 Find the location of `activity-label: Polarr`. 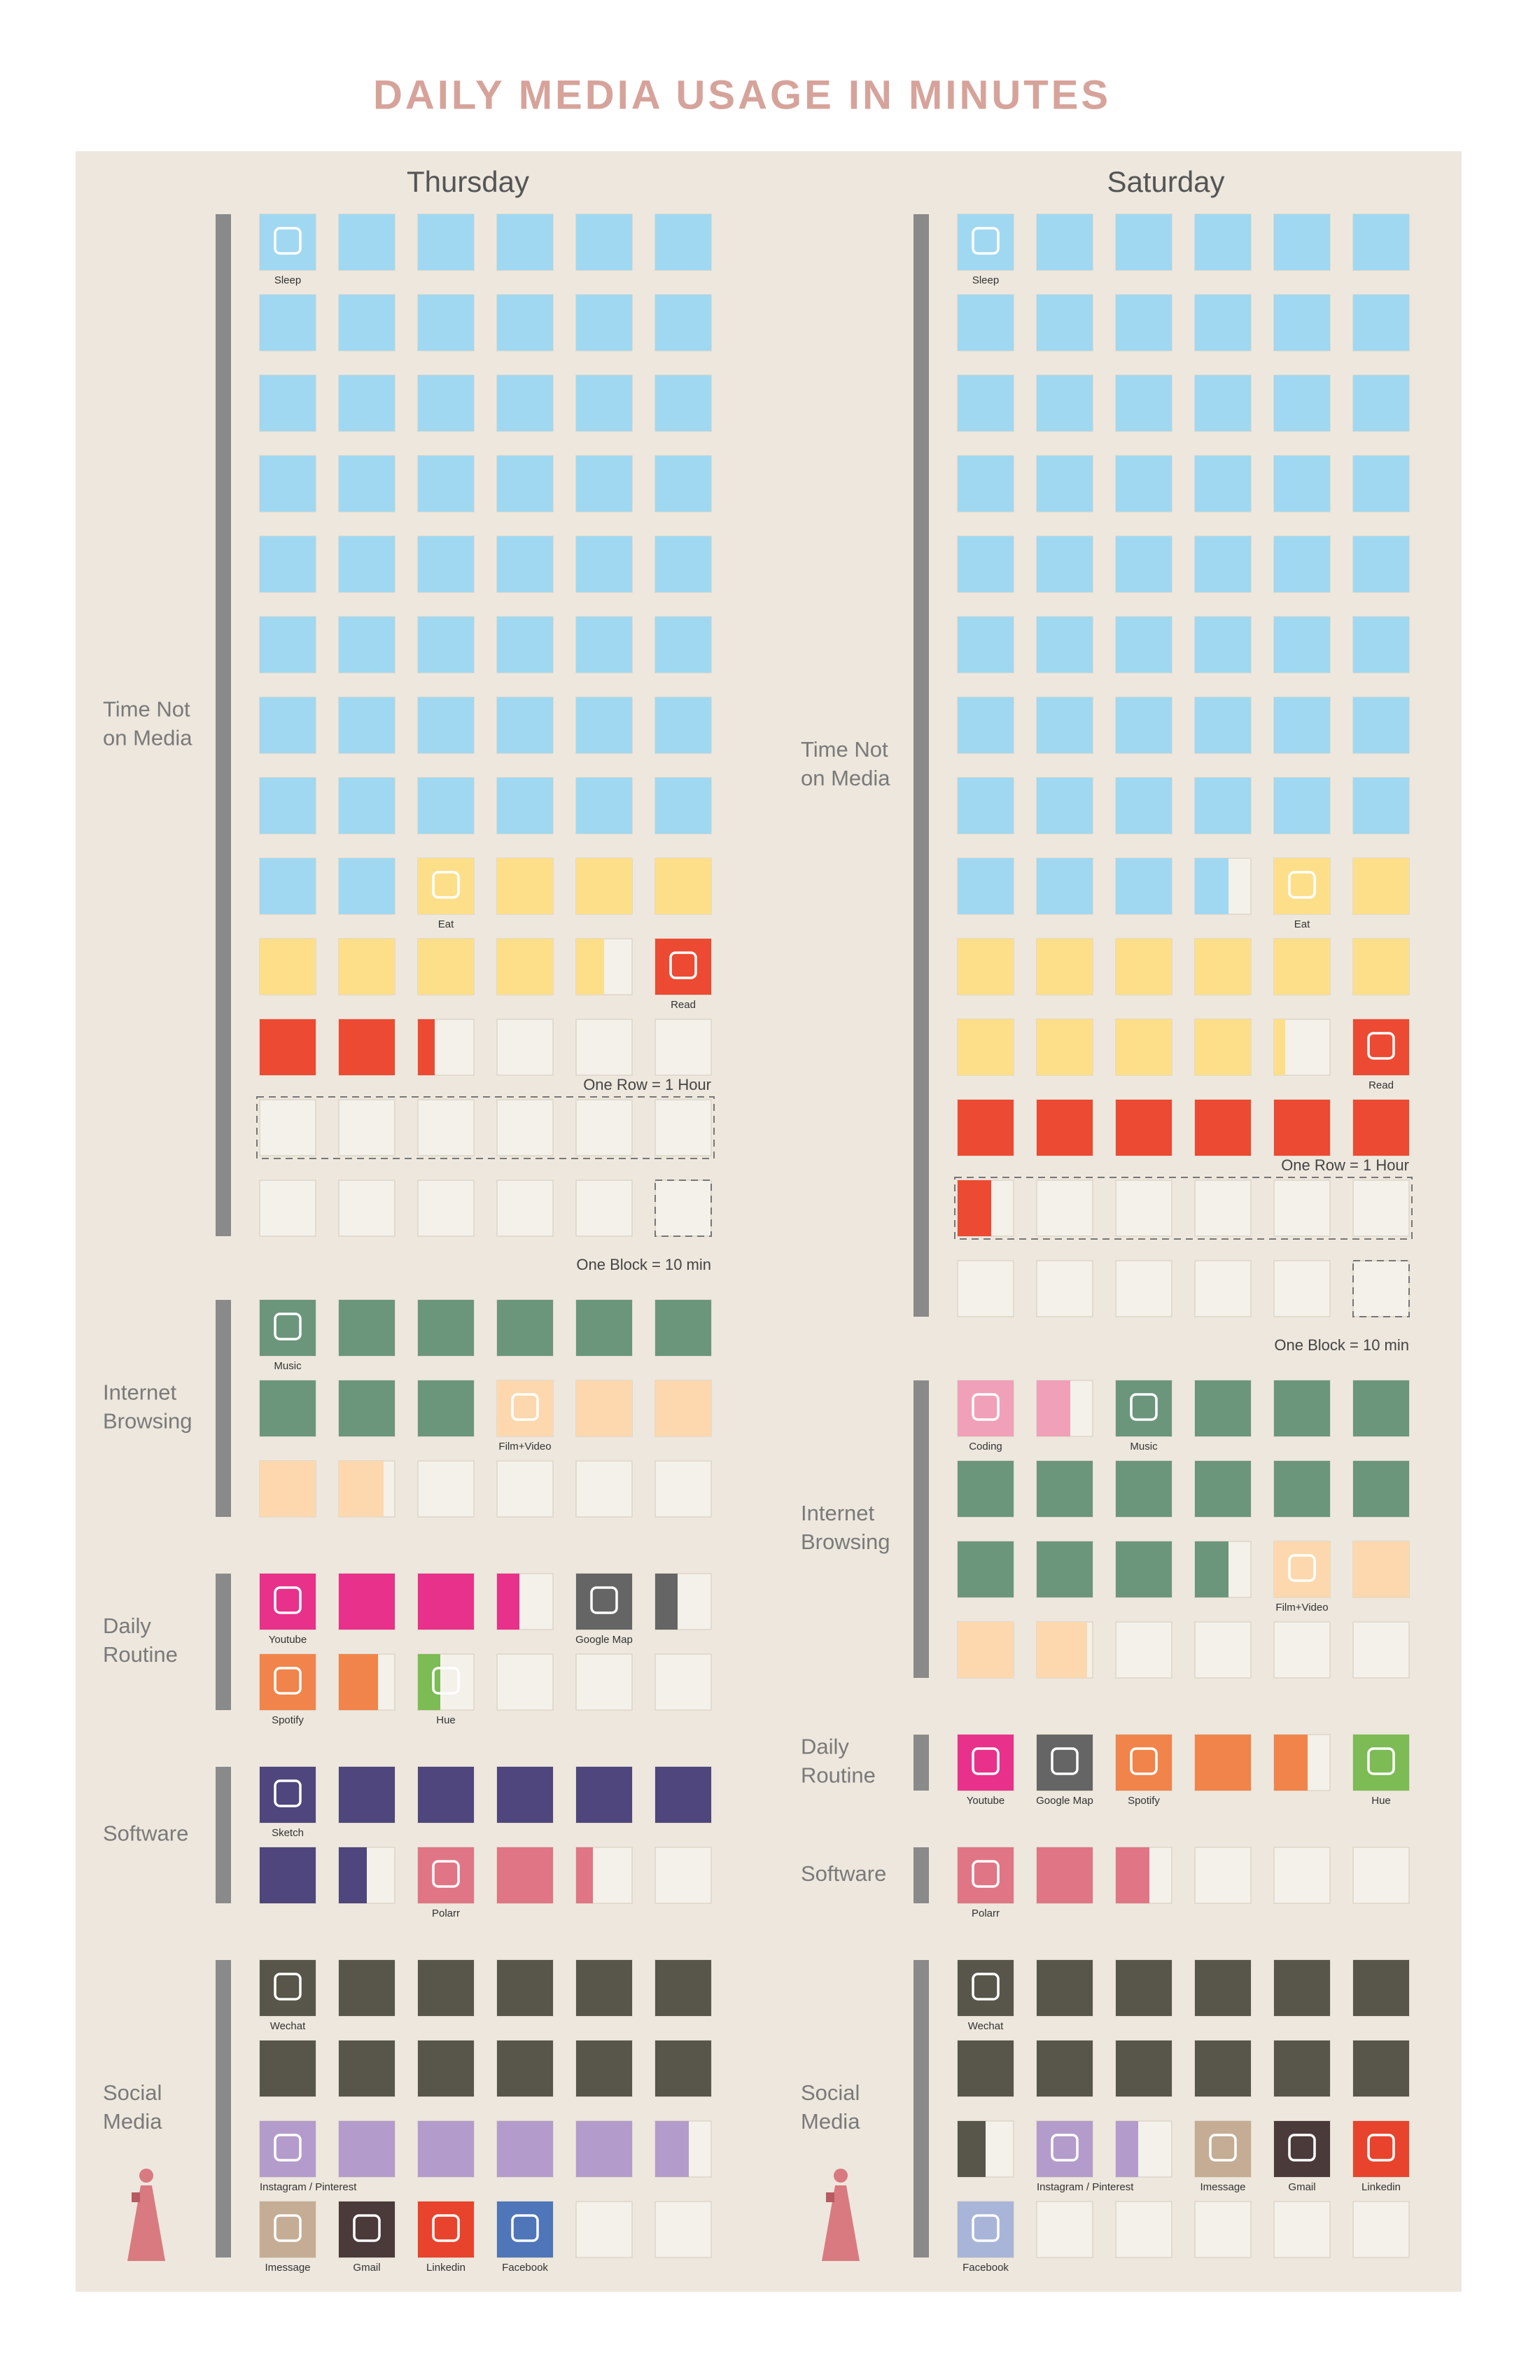

activity-label: Polarr is located at coordinates (446, 1913).